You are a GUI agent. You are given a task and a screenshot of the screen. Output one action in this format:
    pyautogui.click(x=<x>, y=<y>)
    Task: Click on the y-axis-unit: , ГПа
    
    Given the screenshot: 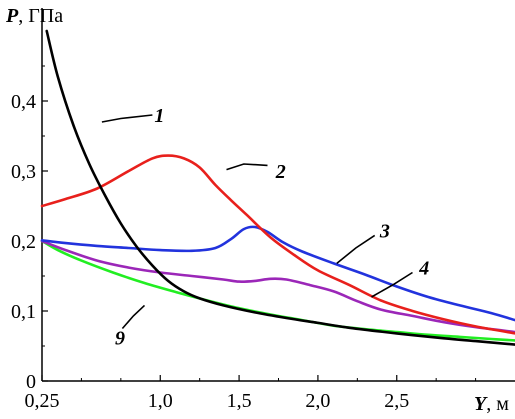 What is the action you would take?
    pyautogui.click(x=40, y=16)
    